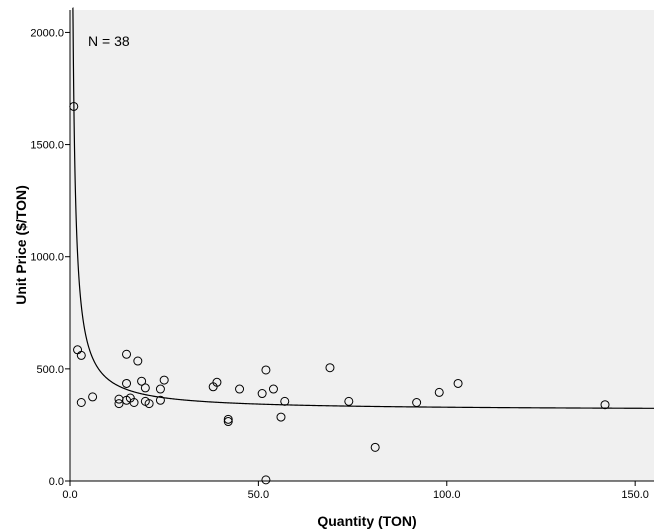 The height and width of the screenshot is (531, 654). What do you see at coordinates (69, 495) in the screenshot?
I see `x-tick-label: 0.0` at bounding box center [69, 495].